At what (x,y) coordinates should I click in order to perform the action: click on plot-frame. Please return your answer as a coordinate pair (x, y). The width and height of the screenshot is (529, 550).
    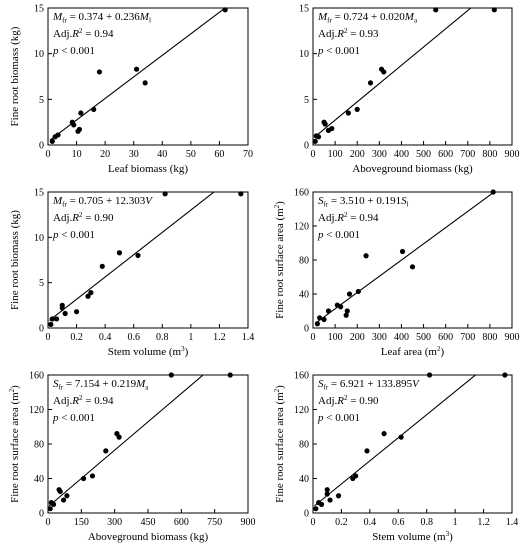
    Looking at the image, I should click on (148, 76).